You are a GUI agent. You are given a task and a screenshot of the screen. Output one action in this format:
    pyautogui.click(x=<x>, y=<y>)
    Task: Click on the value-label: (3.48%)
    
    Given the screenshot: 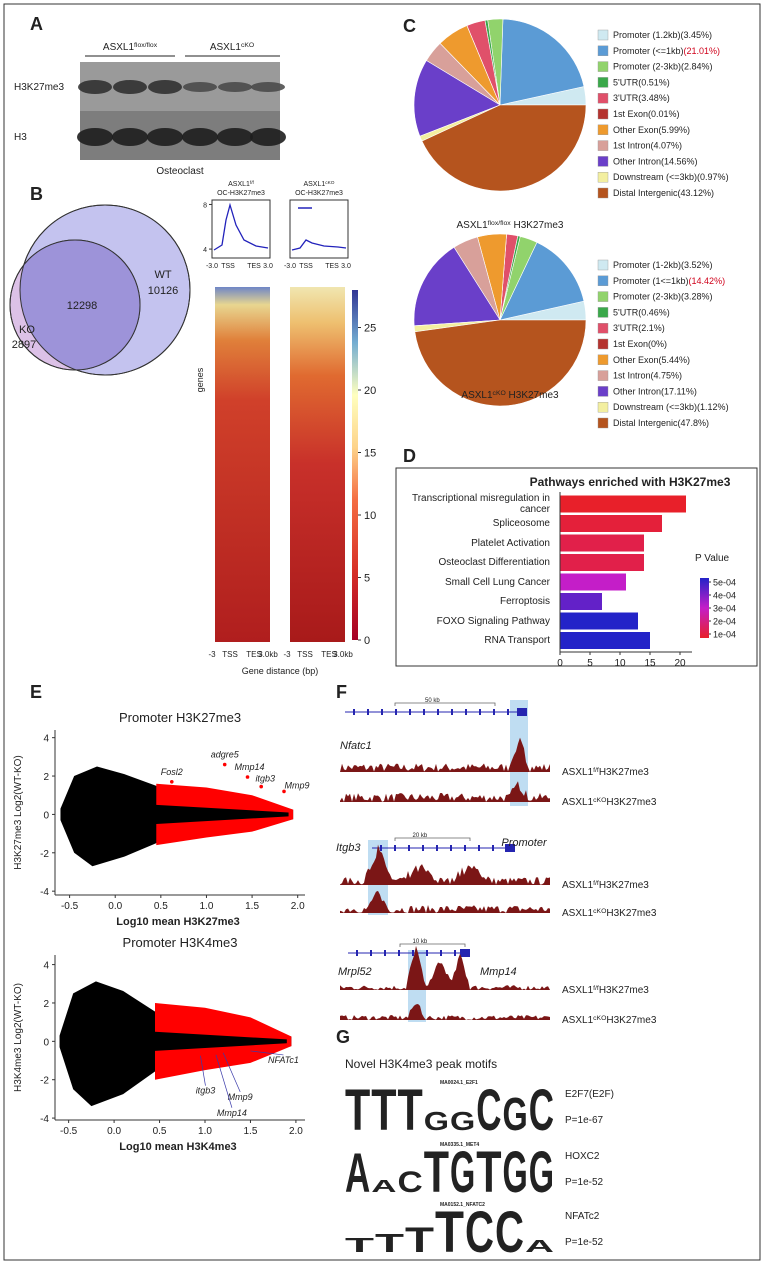 What is the action you would take?
    pyautogui.click(x=654, y=98)
    